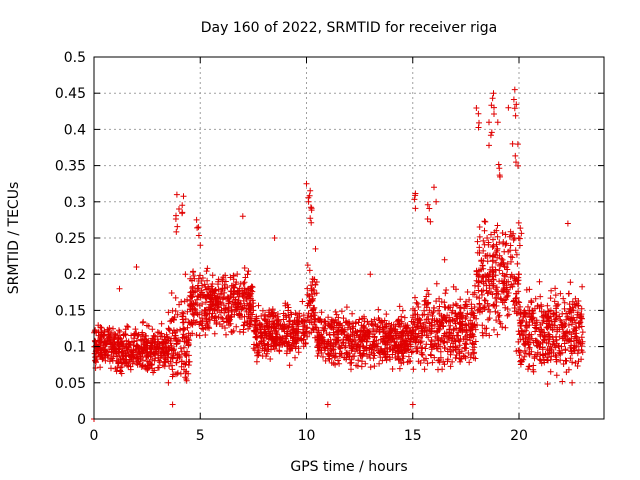 The image size is (640, 480). Describe the element at coordinates (200, 436) in the screenshot. I see `x-tick-label: 5` at that location.